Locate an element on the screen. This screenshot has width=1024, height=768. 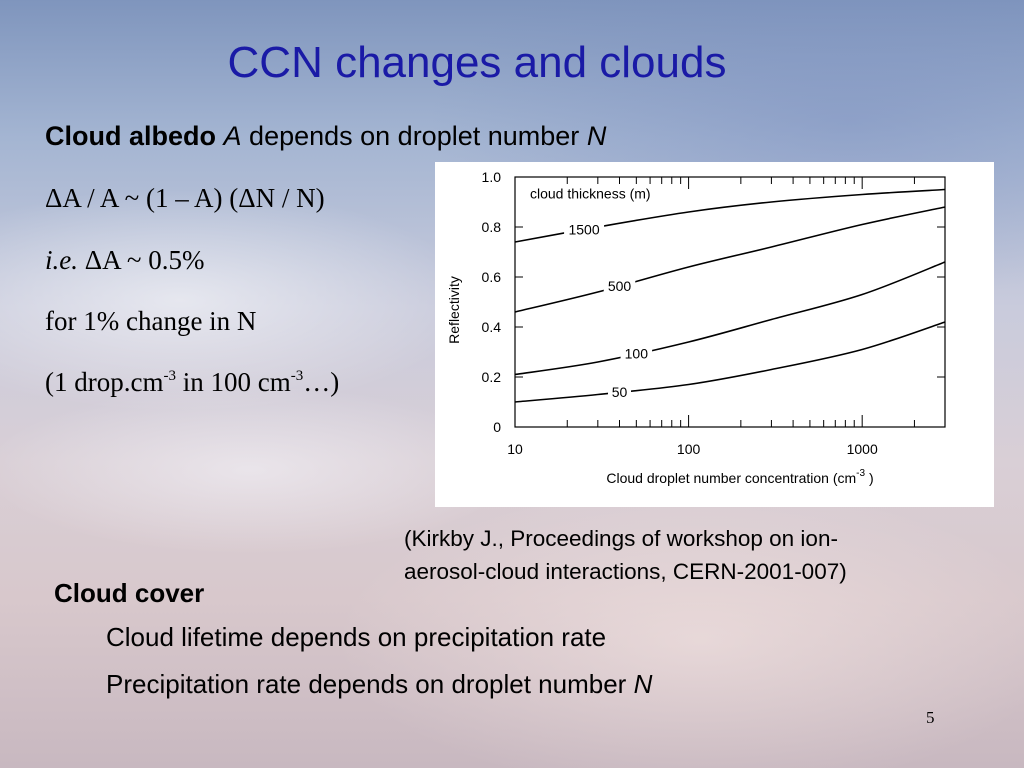
y-tick-label: 0.8 is located at coordinates (492, 227).